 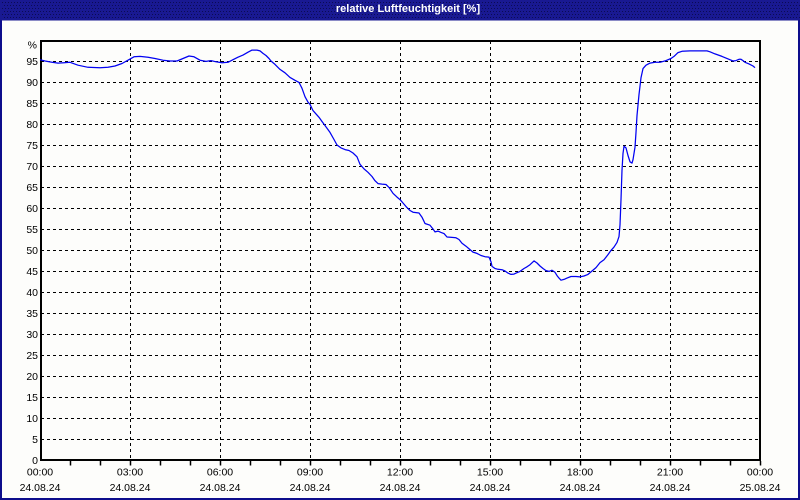 What do you see at coordinates (32, 293) in the screenshot?
I see `svg-text: 40` at bounding box center [32, 293].